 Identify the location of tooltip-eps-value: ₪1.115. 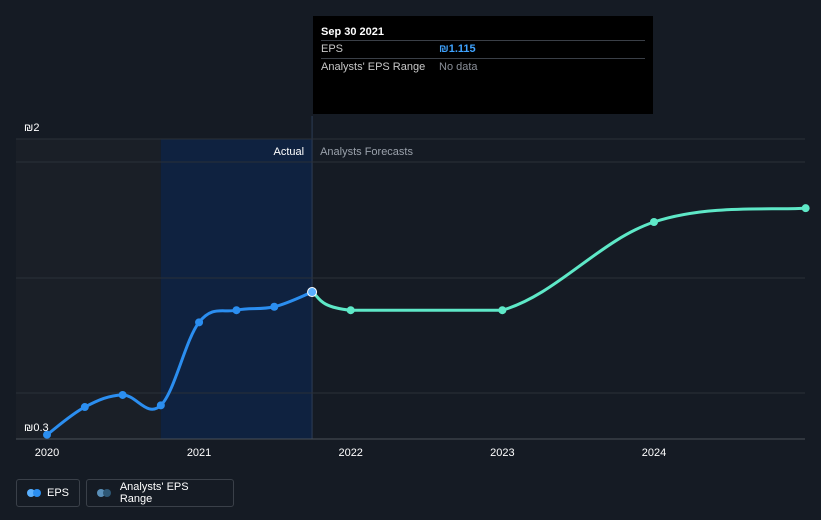
(457, 49).